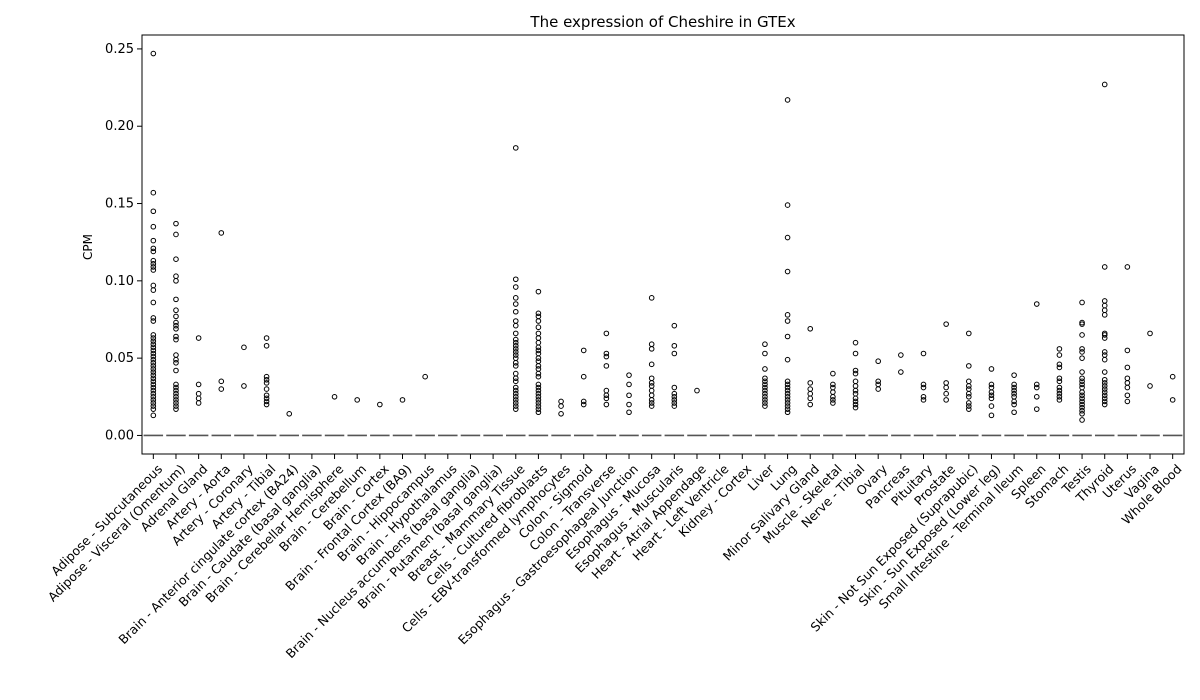  I want to click on y-tick-label: 0.05, so click(119, 358).